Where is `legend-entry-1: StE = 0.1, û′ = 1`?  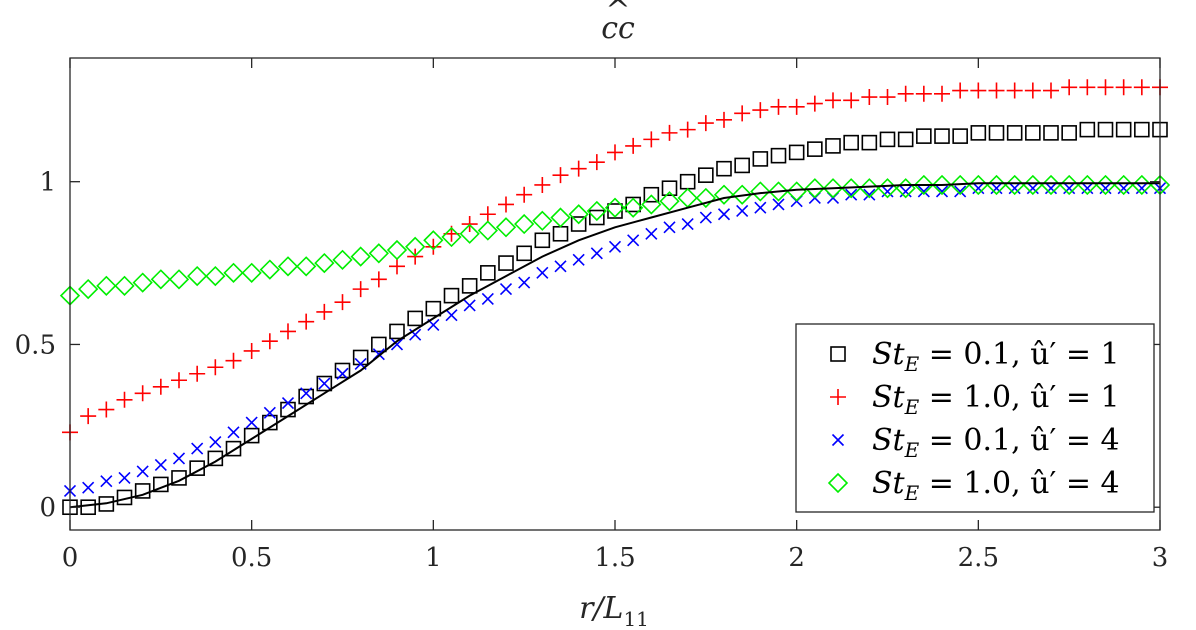
legend-entry-1: StE = 0.1, û′ = 1 is located at coordinates (975, 356).